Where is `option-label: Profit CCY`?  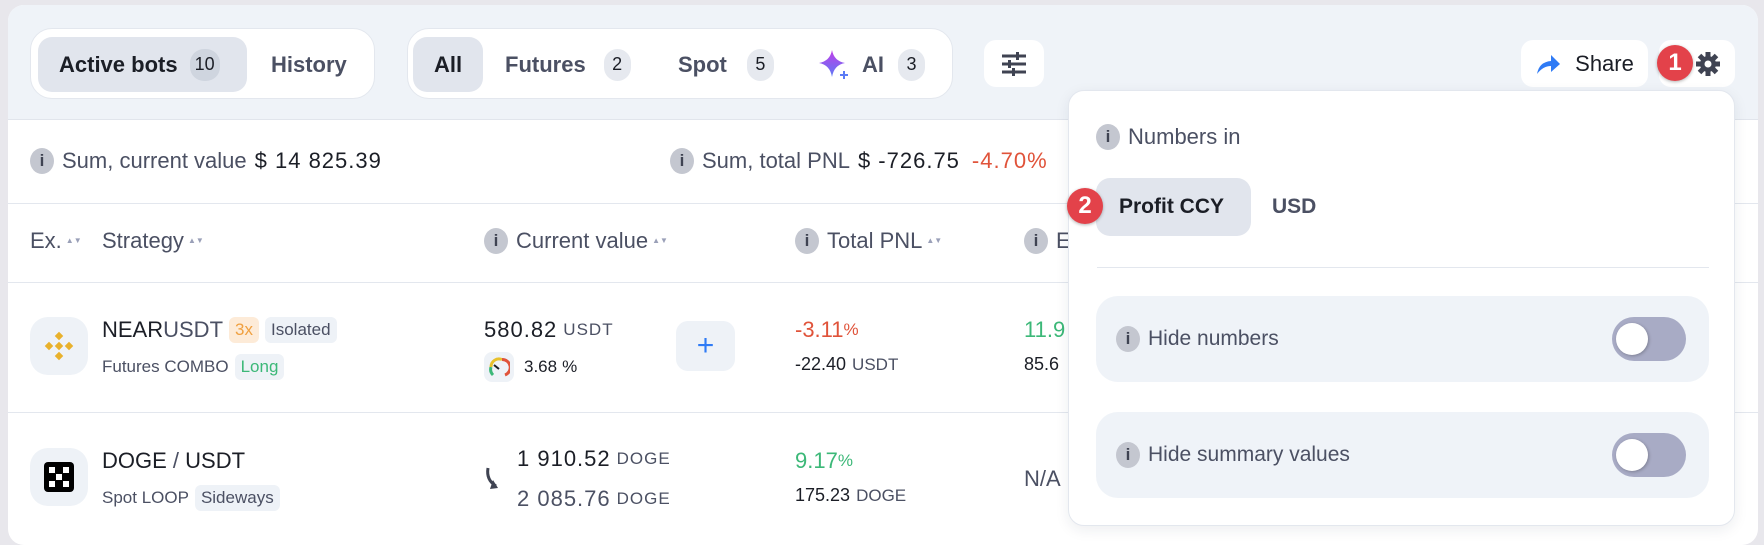
option-label: Profit CCY is located at coordinates (1171, 206).